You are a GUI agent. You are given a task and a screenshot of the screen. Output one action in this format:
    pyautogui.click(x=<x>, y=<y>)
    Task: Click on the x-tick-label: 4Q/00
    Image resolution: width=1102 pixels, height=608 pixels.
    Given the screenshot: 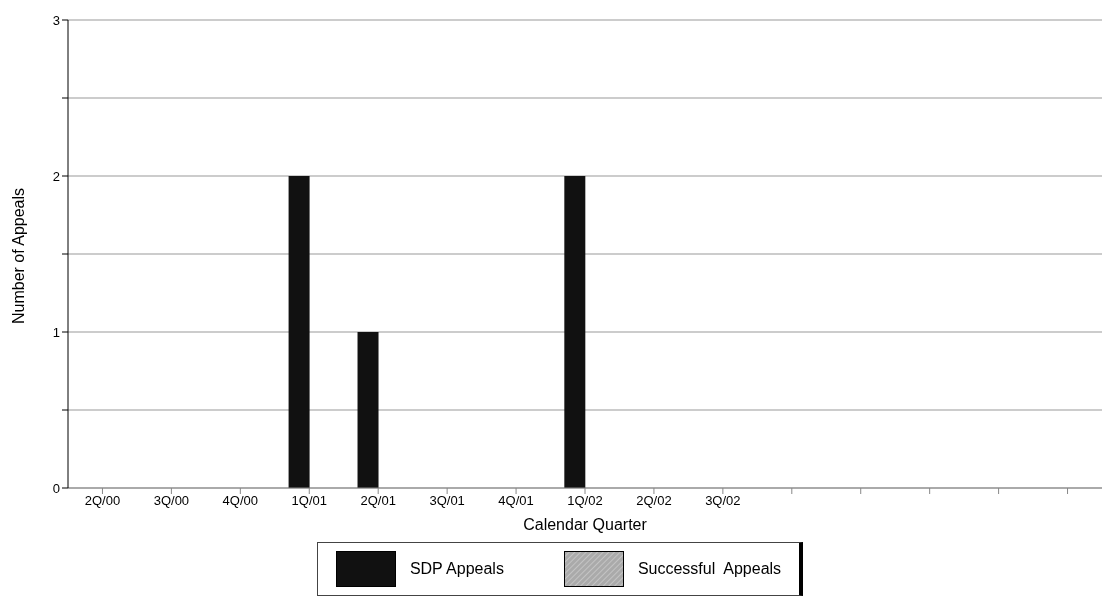 What is the action you would take?
    pyautogui.click(x=240, y=501)
    